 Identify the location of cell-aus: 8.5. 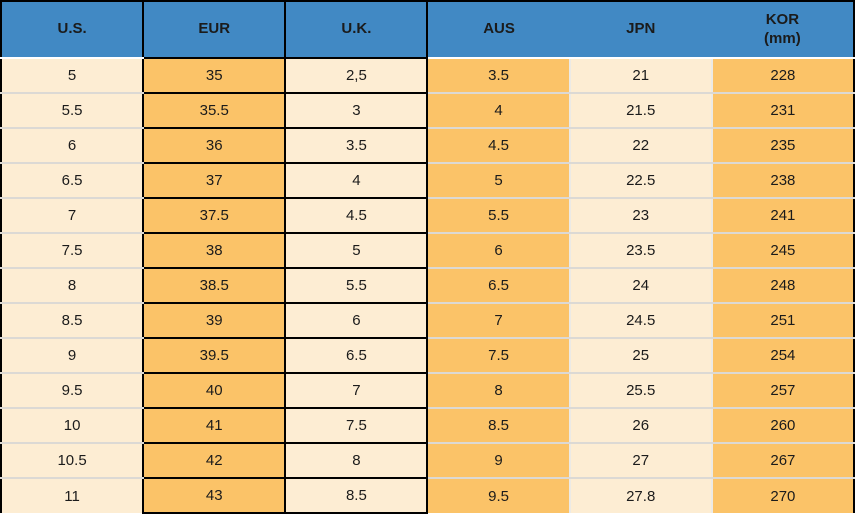
(498, 426).